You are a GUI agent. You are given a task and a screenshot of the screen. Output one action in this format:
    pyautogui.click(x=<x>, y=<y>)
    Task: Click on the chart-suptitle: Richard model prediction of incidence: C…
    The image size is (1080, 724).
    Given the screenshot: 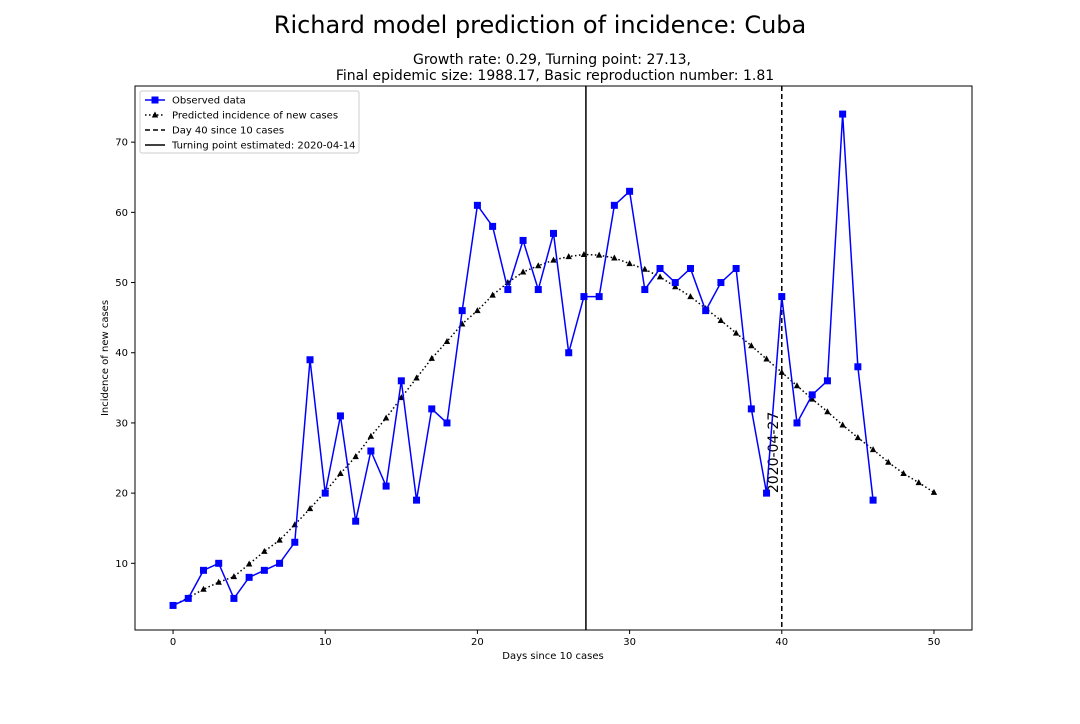 What is the action you would take?
    pyautogui.click(x=540, y=25)
    